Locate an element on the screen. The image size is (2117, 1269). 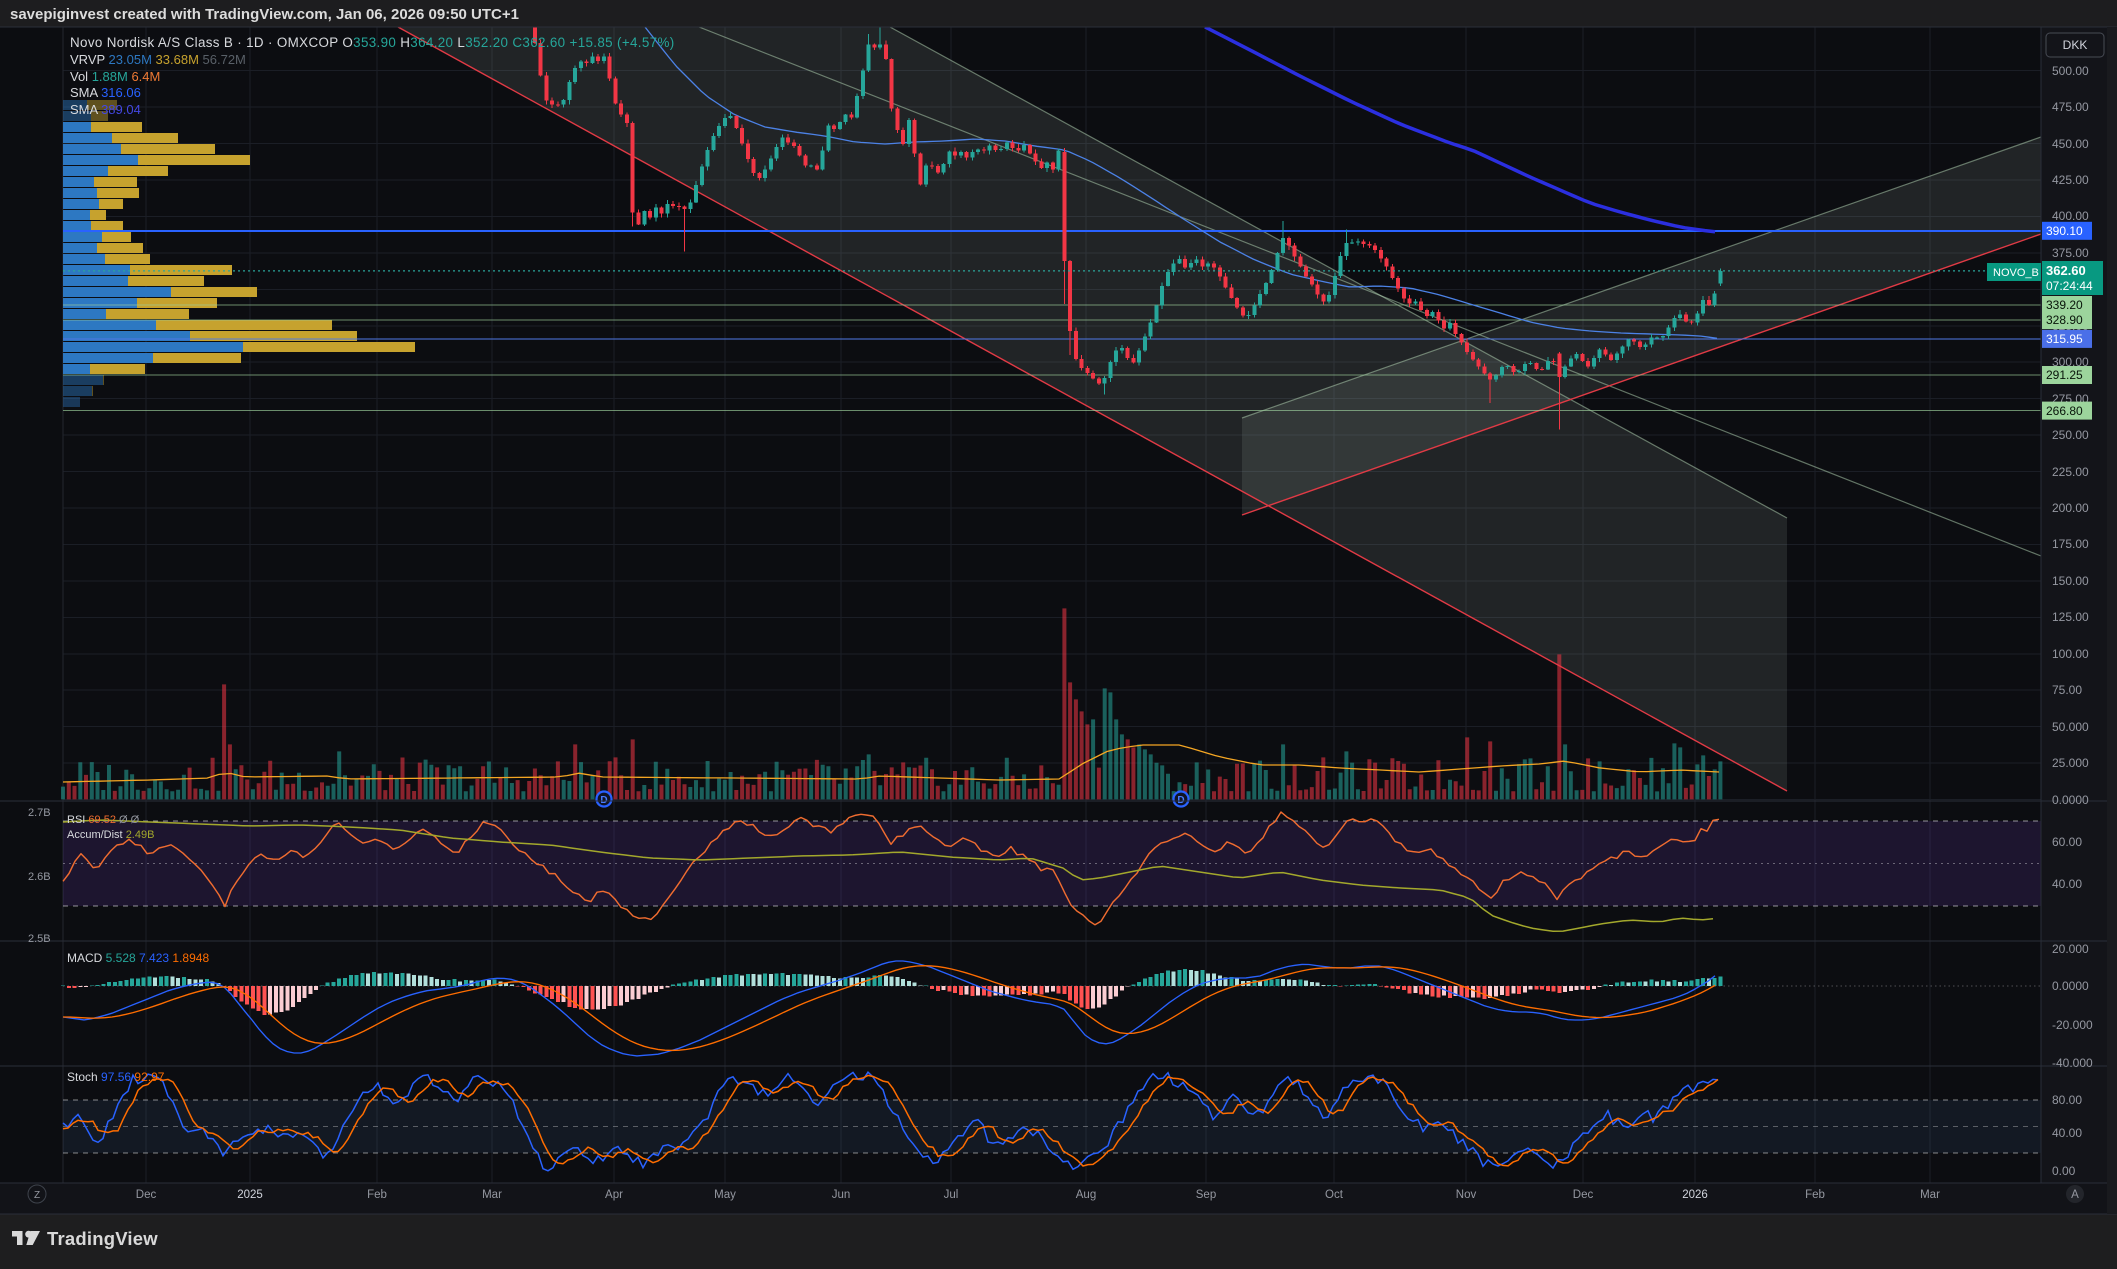
svg-text: 250.00 is located at coordinates (2070, 435).